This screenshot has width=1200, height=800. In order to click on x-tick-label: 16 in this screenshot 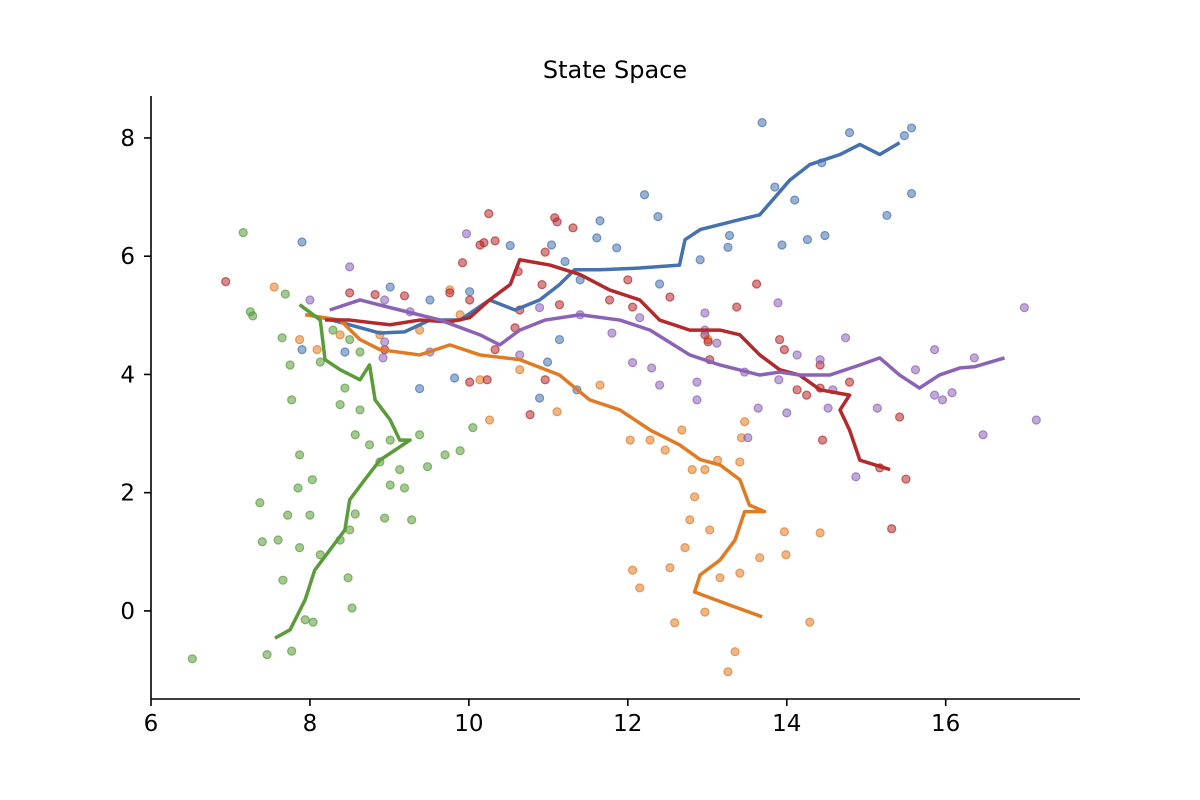, I will do `click(945, 724)`.